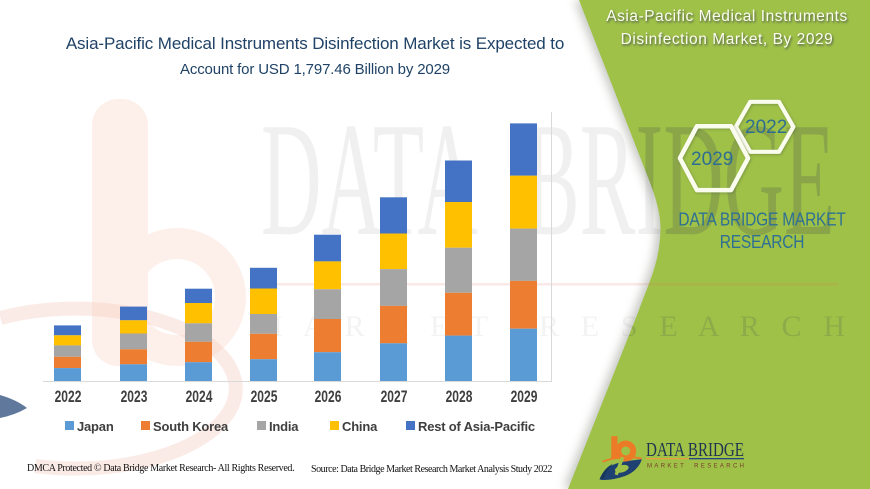 This screenshot has width=870, height=489. Describe the element at coordinates (550, 326) in the screenshot. I see `svg-text: M A R K E T R E S E A R C H` at that location.